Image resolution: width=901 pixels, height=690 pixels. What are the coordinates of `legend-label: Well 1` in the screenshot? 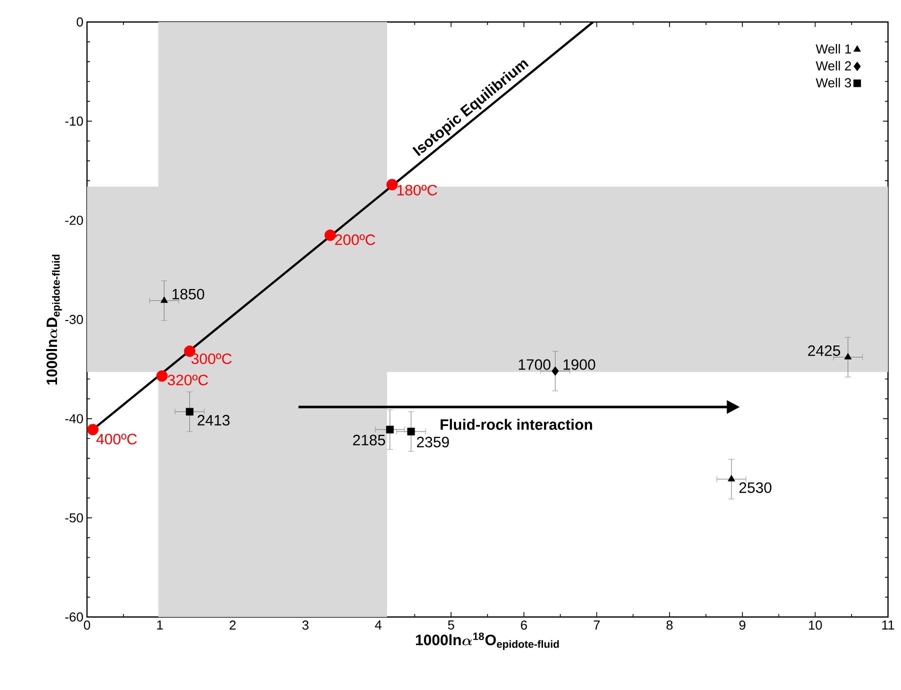 It's located at (833, 49).